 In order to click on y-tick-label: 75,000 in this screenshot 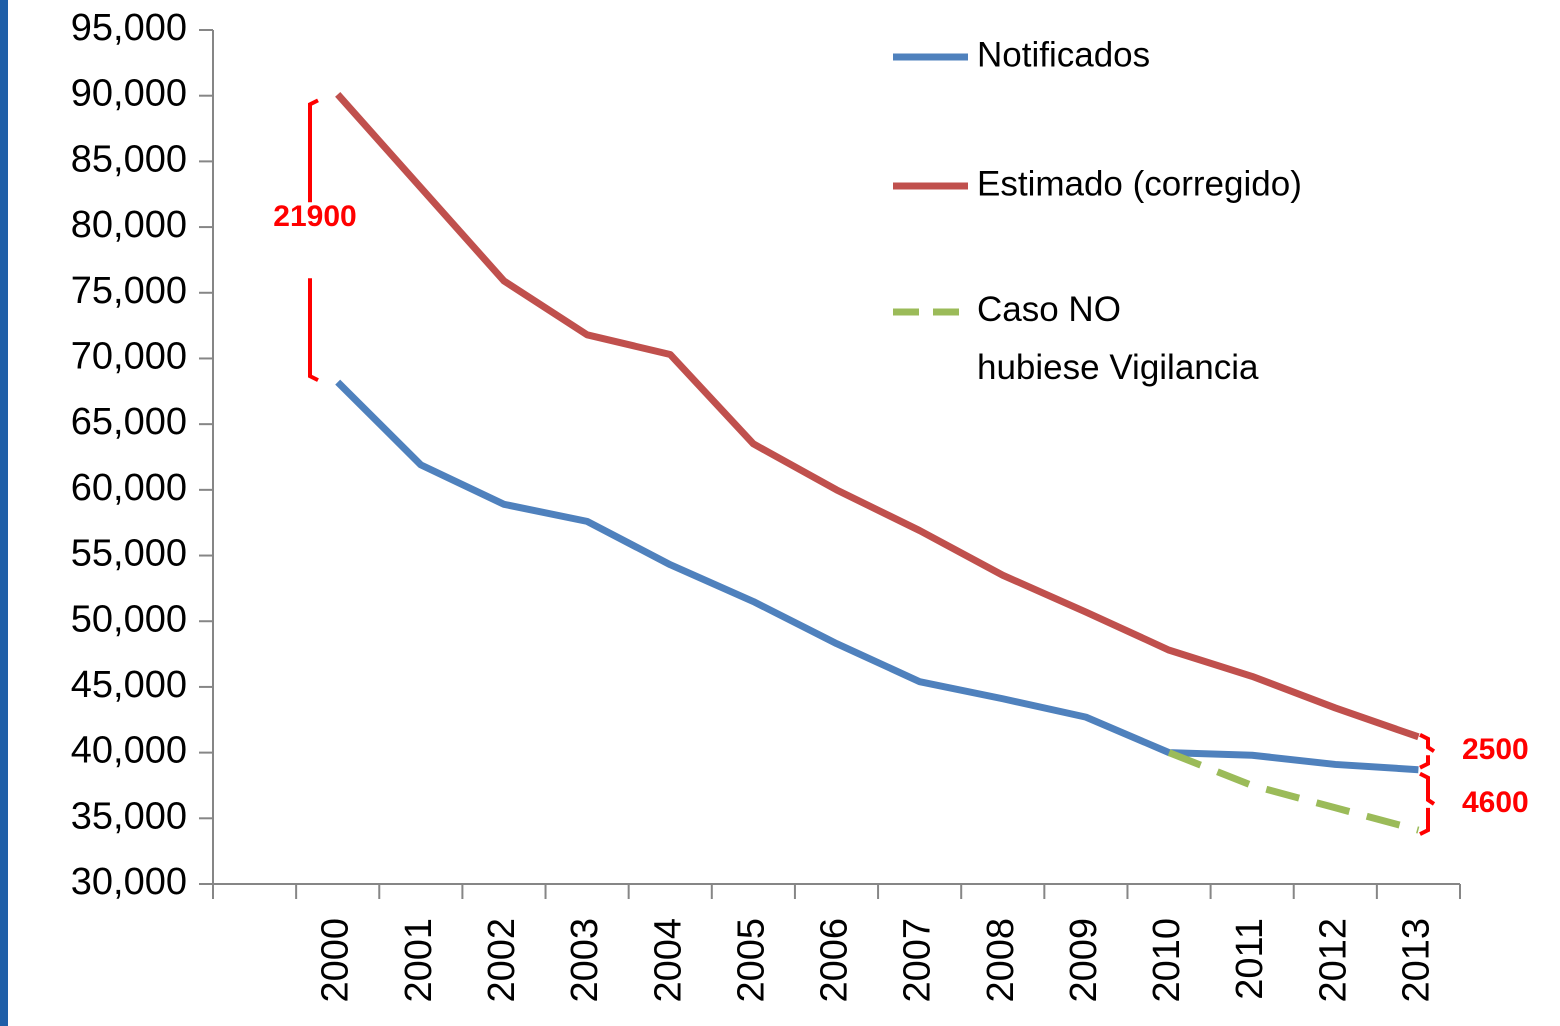, I will do `click(129, 291)`.